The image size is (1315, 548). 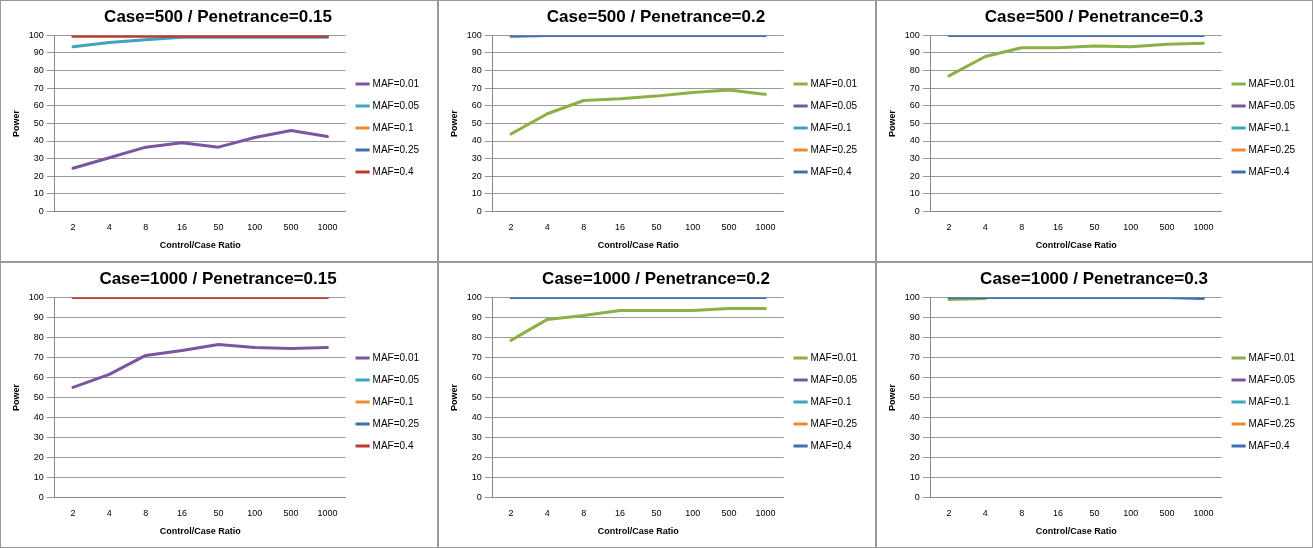 I want to click on chart-title: Case=1000 / Penetrance=0.15, so click(x=218, y=278).